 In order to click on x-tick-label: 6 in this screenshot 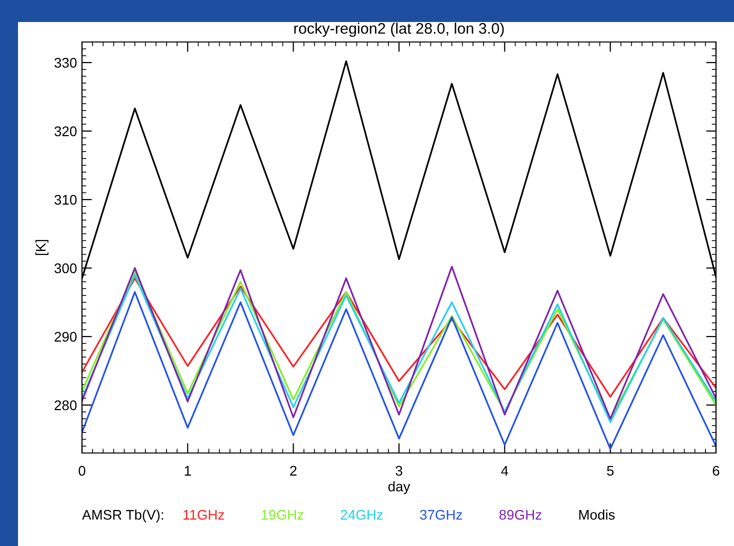, I will do `click(716, 471)`.